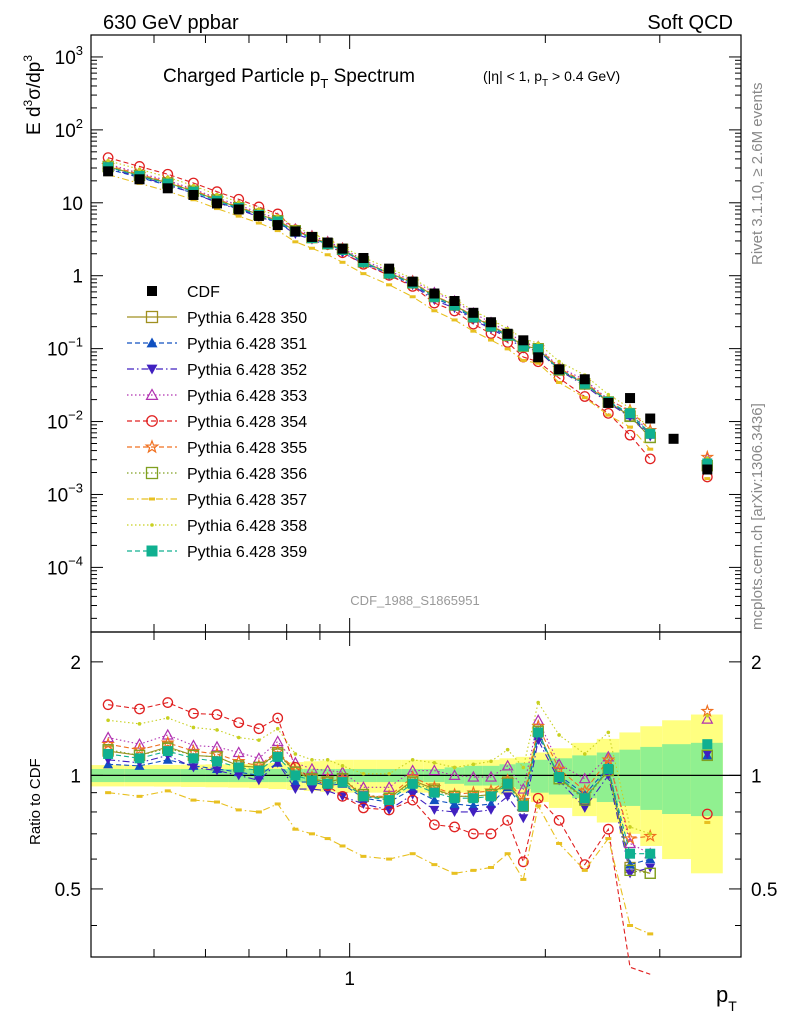 The width and height of the screenshot is (786, 1024). Describe the element at coordinates (171, 23) in the screenshot. I see `header-left: 630 GeV ppbar` at that location.